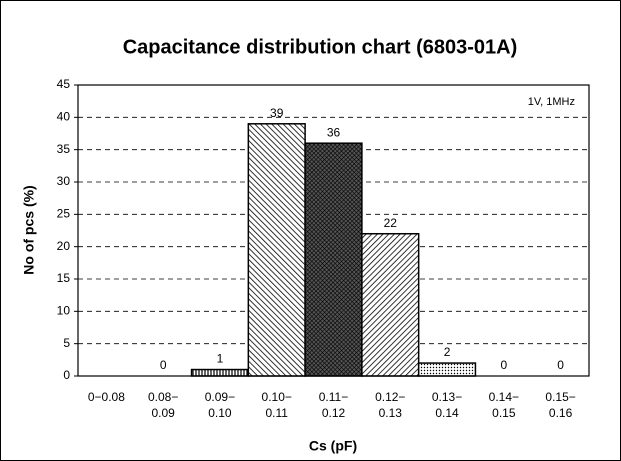  I want to click on x-tick-label: 0.11, so click(276, 413).